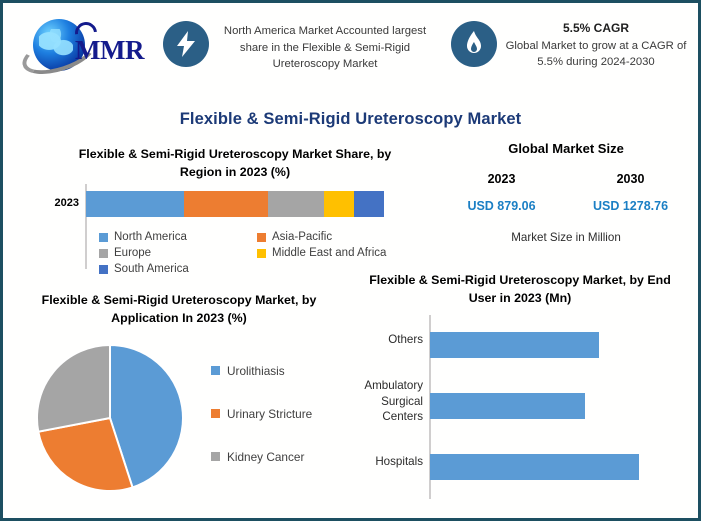 The image size is (701, 521). Describe the element at coordinates (369, 204) in the screenshot. I see `region-segment-south-america` at that location.